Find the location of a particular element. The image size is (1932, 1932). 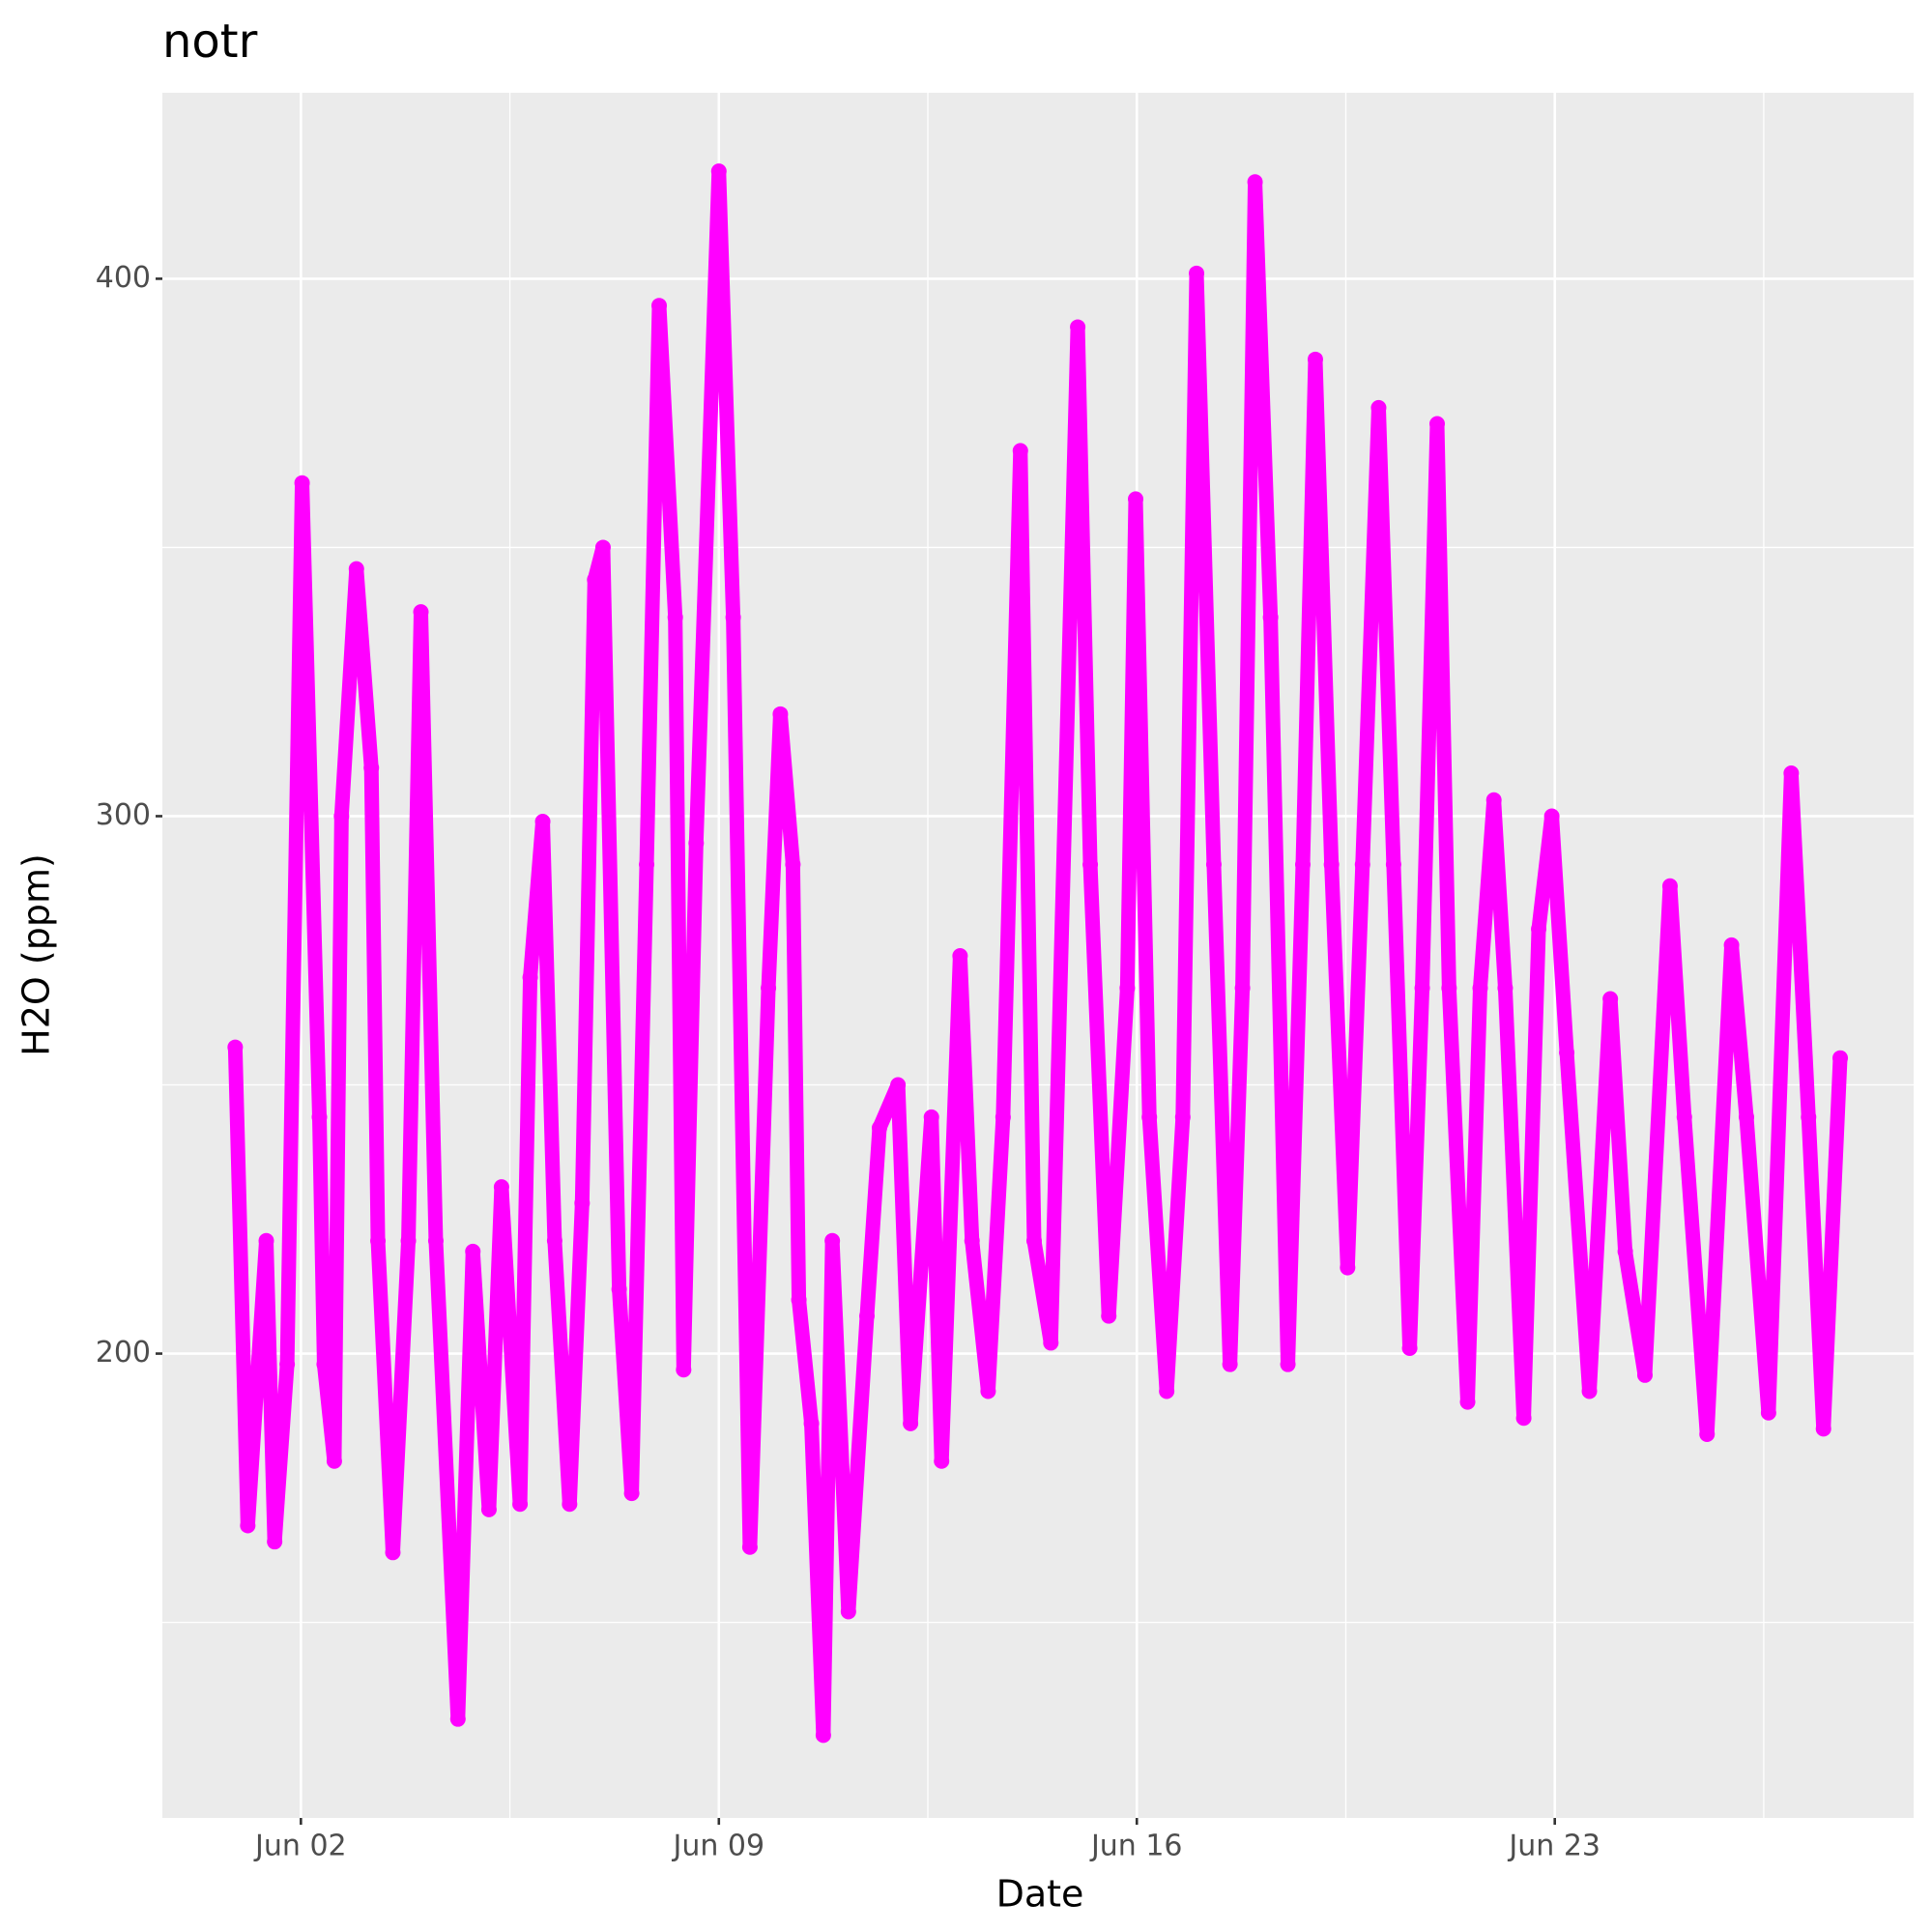

y-axis-label: H2O (ppm) is located at coordinates (36, 954).